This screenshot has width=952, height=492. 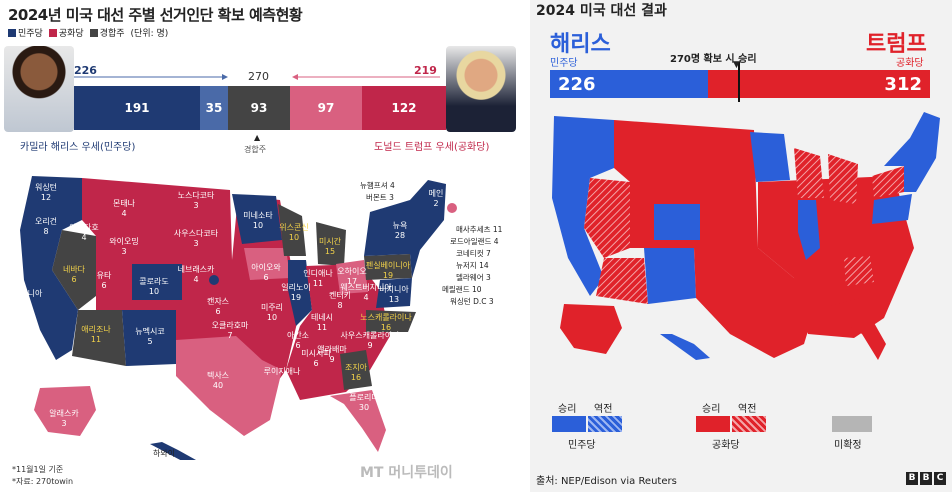 I want to click on bbc-letter-2: B, so click(x=926, y=478).